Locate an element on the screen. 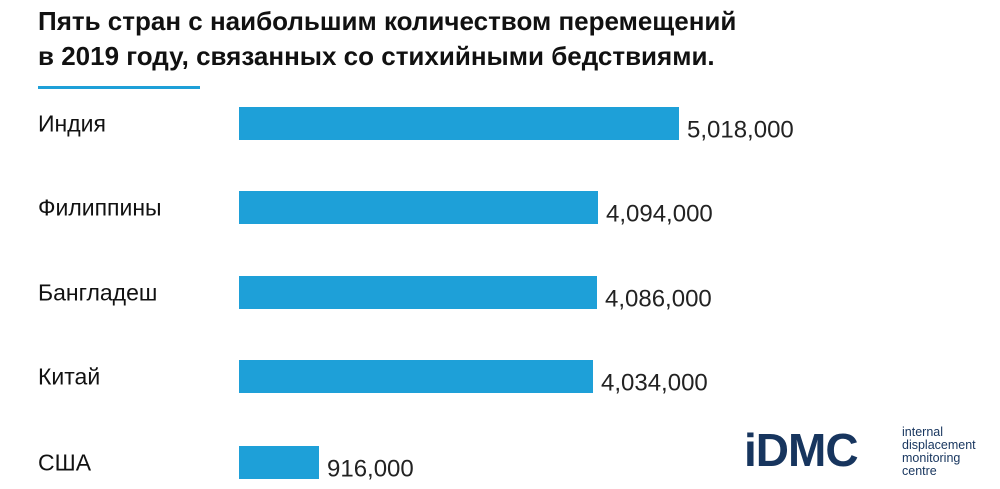 The image size is (1000, 489). logo-text-line-1: internal is located at coordinates (922, 432).